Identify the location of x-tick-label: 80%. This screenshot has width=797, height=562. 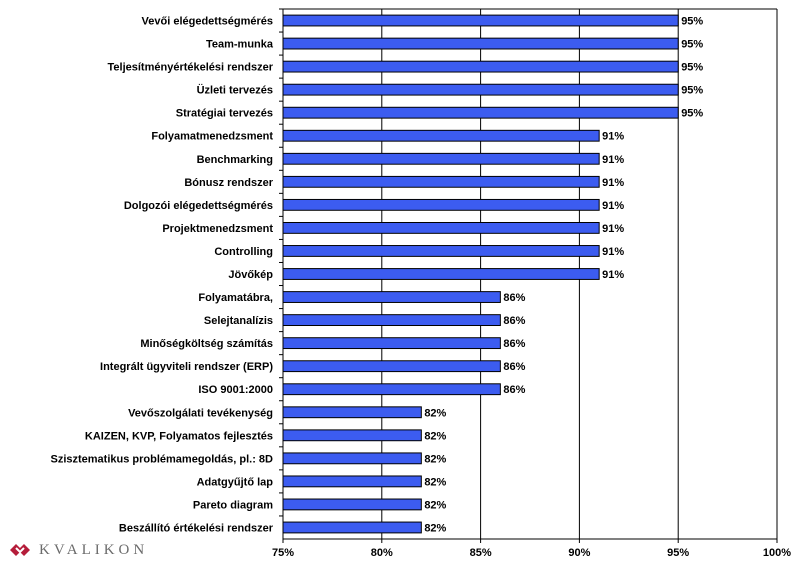
(382, 553).